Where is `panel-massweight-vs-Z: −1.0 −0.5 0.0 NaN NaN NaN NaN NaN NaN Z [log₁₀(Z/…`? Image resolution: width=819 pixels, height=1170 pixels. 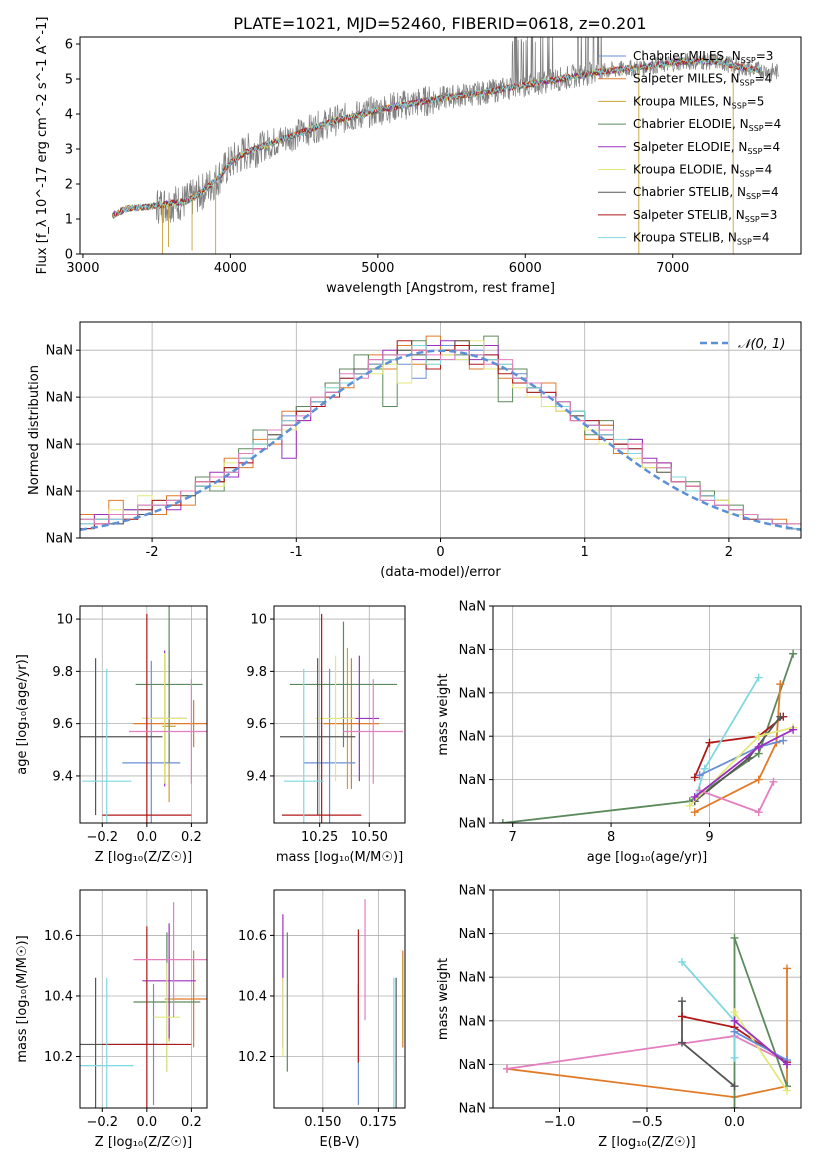 panel-massweight-vs-Z: −1.0 −0.5 0.0 NaN NaN NaN NaN NaN NaN Z [log₁₀(Z/… is located at coordinates (619, 1017).